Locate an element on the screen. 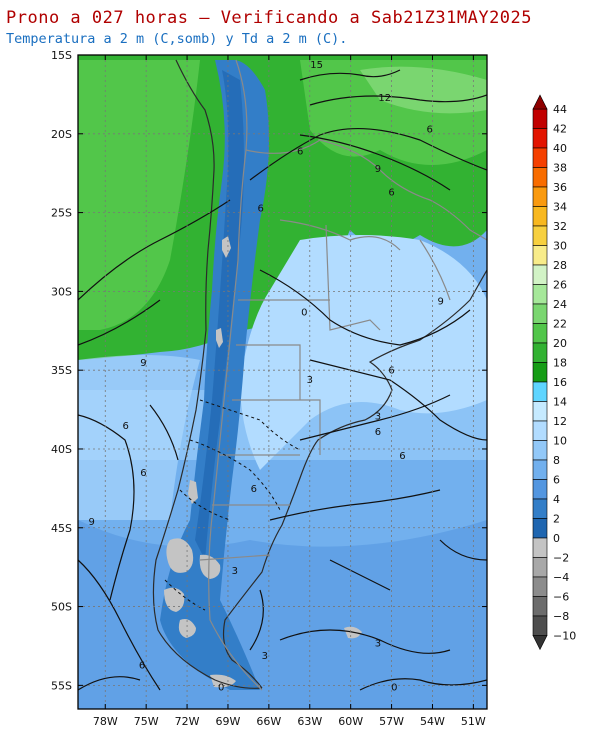 The image size is (600, 750). colorbar-label: 24 is located at coordinates (560, 304).